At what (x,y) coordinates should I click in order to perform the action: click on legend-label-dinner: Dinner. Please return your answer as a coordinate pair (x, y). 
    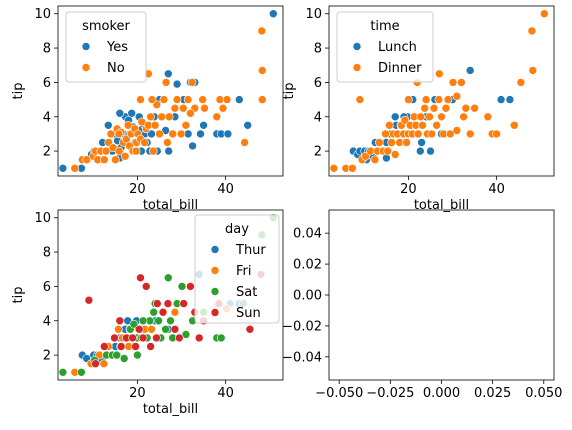
    Looking at the image, I should click on (400, 68).